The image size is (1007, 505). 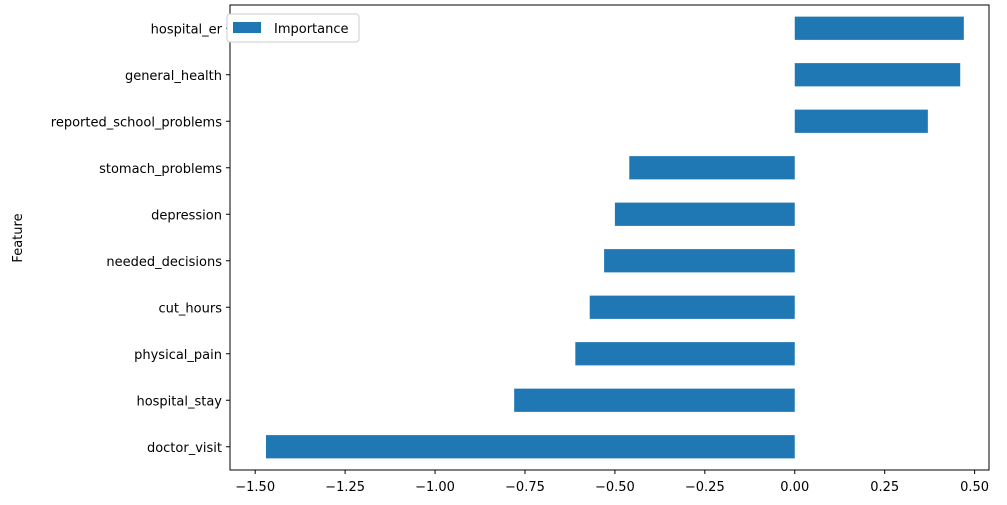 What do you see at coordinates (179, 401) in the screenshot?
I see `y-tick-label: hospital_stay` at bounding box center [179, 401].